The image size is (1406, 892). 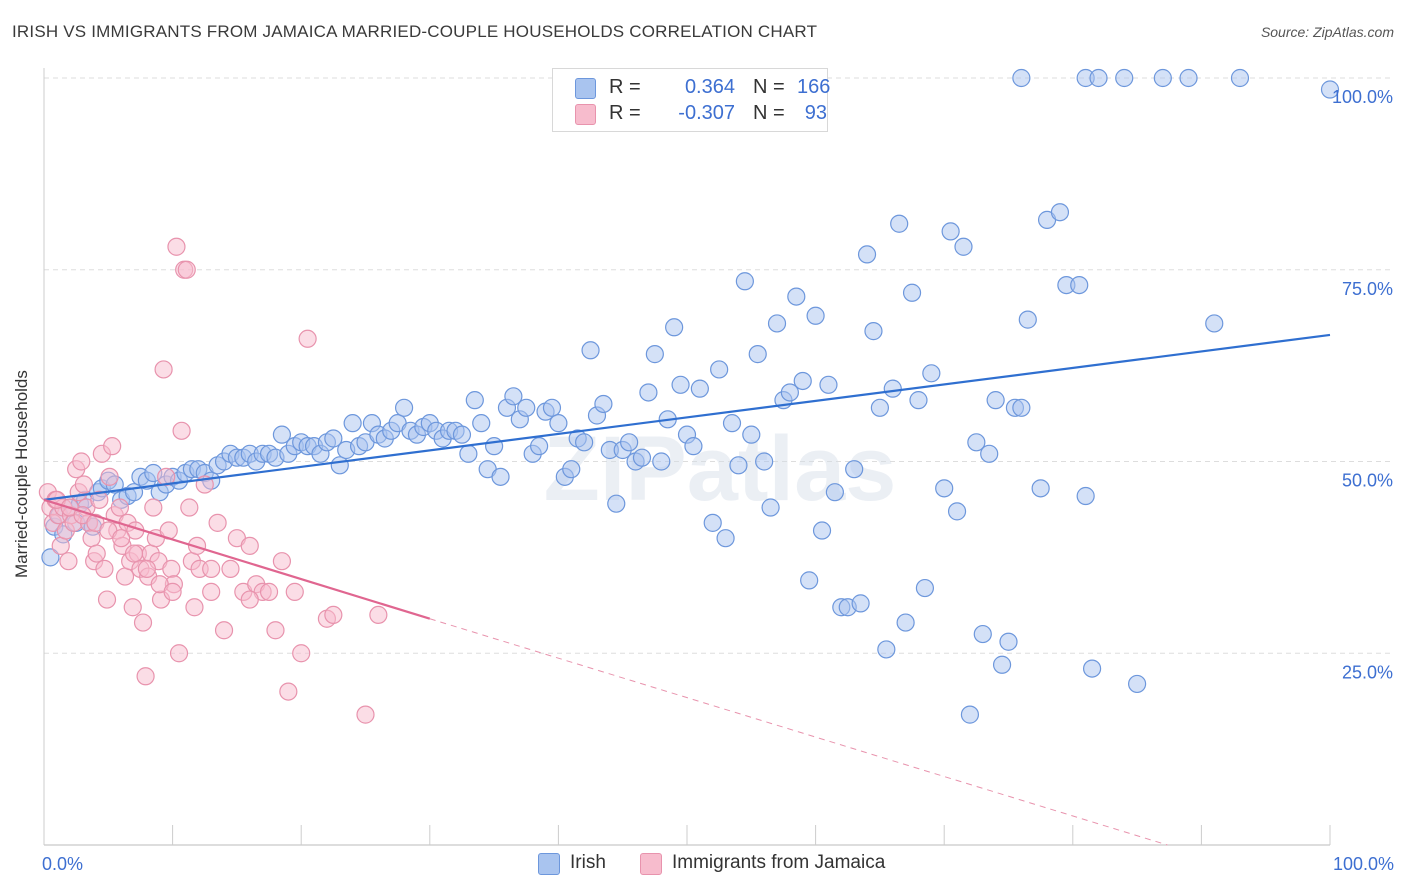 What do you see at coordinates (798, 732) in the screenshot?
I see `jamaica-trend-extension` at bounding box center [798, 732].